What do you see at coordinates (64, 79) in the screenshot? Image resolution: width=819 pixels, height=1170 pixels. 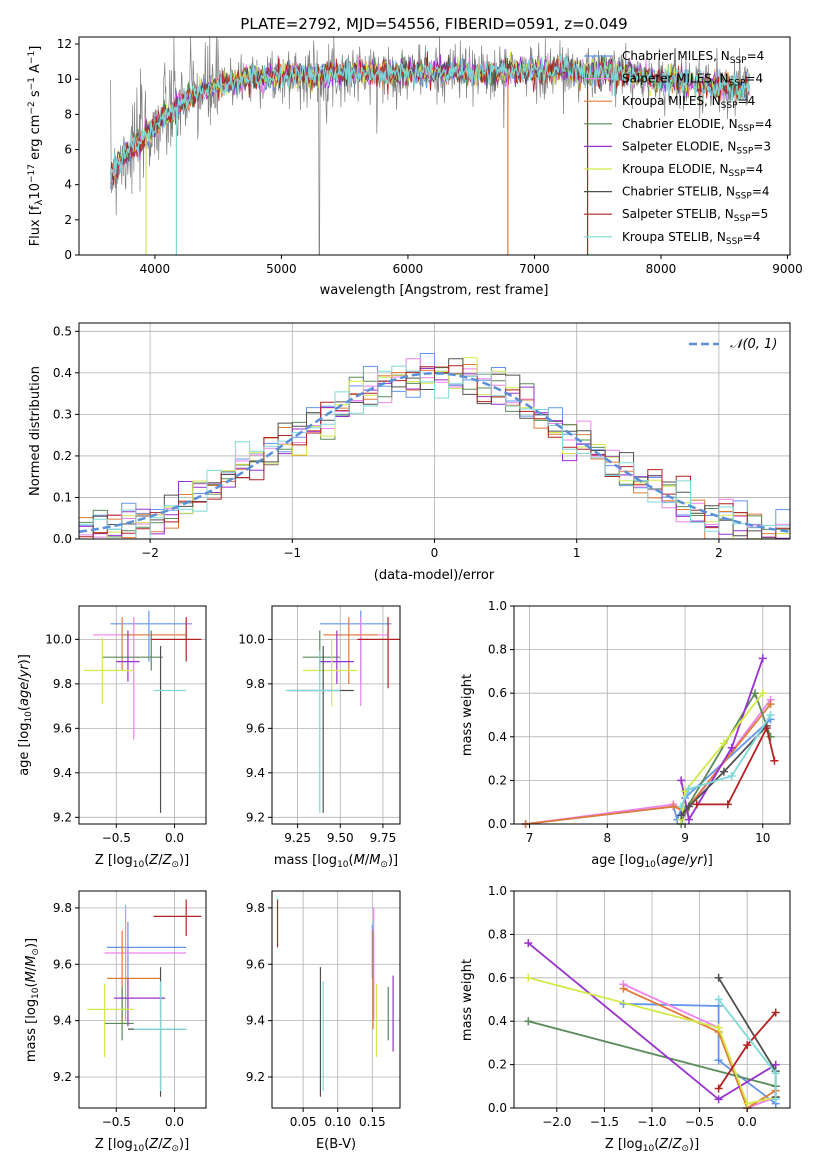 I see `spectrum-ytick-label: 10` at bounding box center [64, 79].